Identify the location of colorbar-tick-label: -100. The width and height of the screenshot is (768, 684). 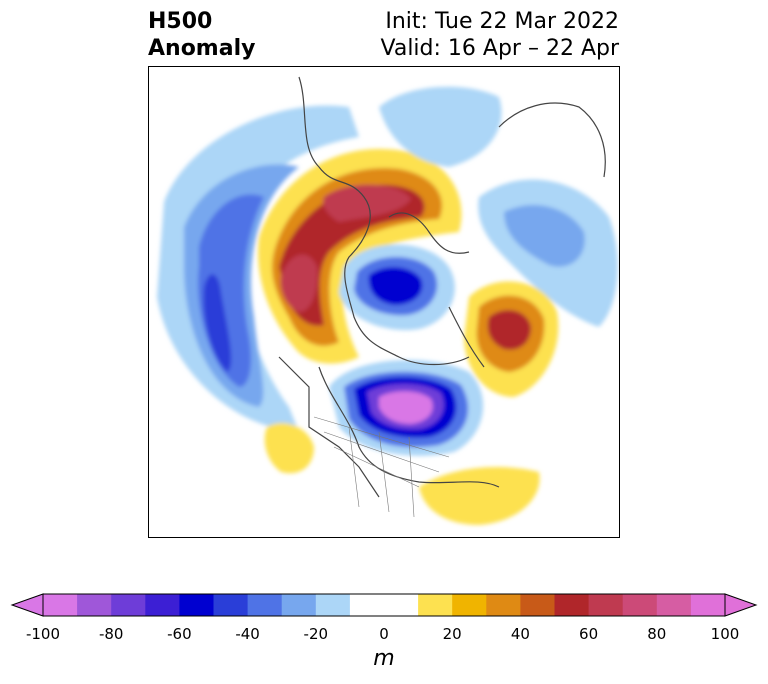
(43, 634).